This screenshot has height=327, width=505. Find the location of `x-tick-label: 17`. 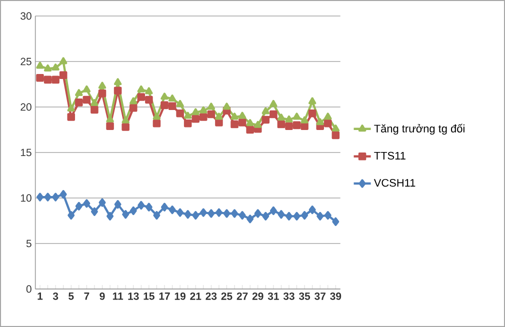

x-tick-label: 17 is located at coordinates (164, 296).